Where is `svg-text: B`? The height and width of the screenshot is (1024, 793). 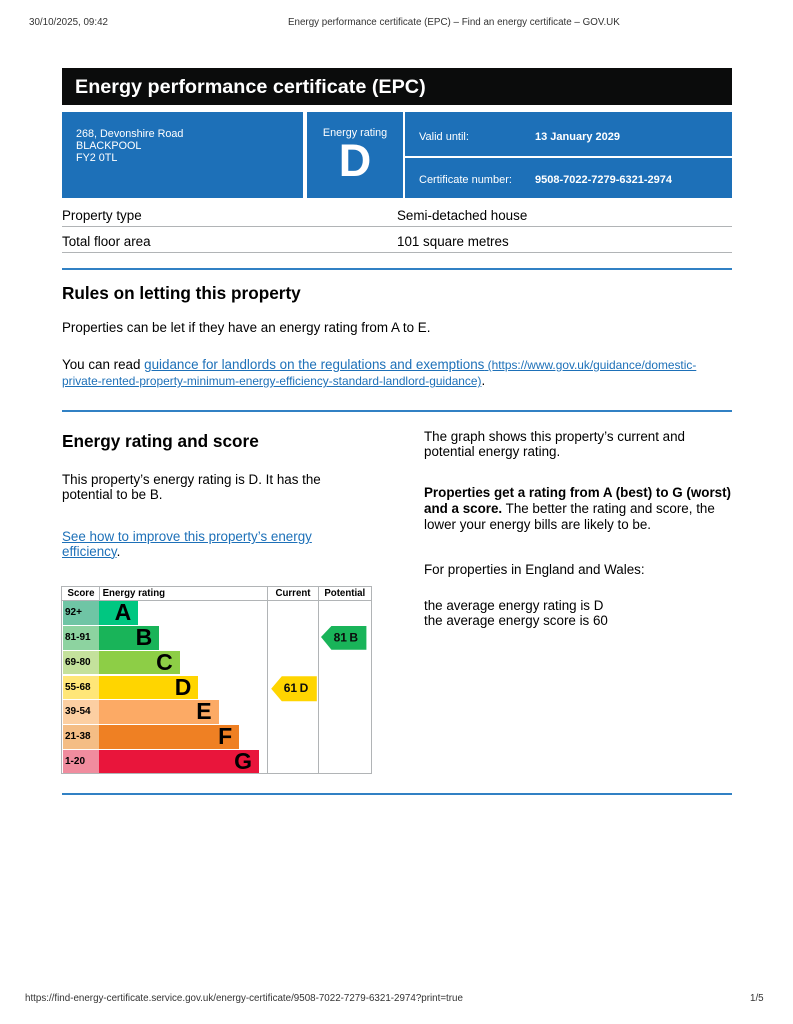
svg-text: B is located at coordinates (353, 637).